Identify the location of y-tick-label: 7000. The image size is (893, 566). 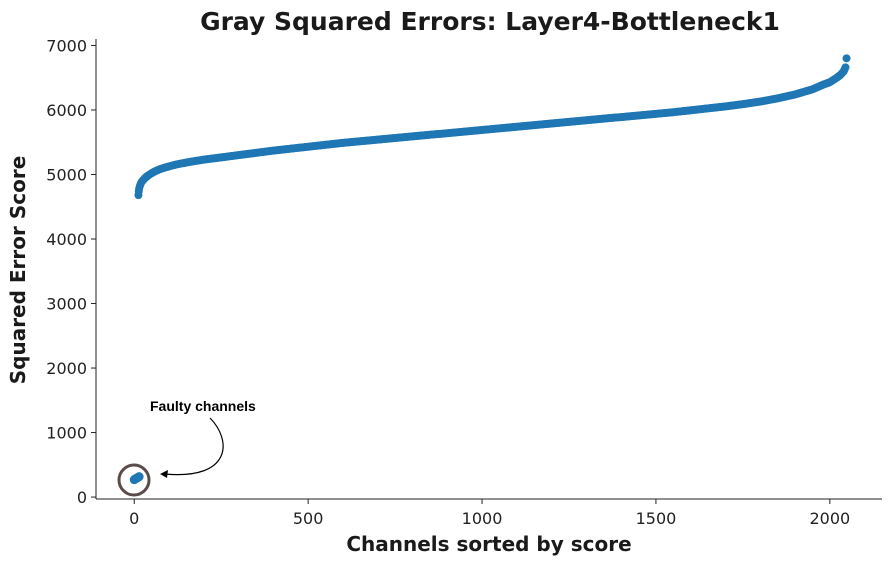
(66, 45).